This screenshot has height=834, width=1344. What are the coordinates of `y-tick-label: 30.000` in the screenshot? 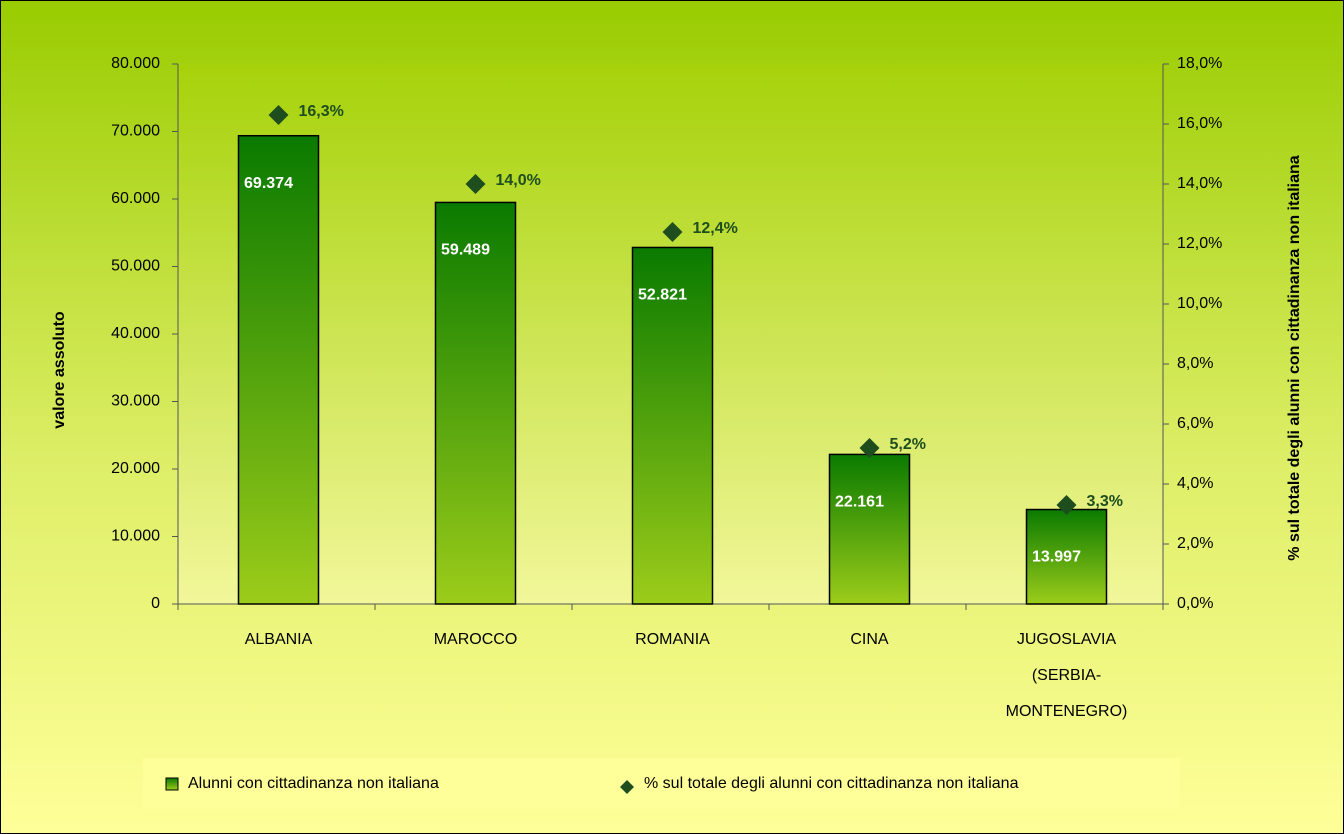 It's located at (135, 401).